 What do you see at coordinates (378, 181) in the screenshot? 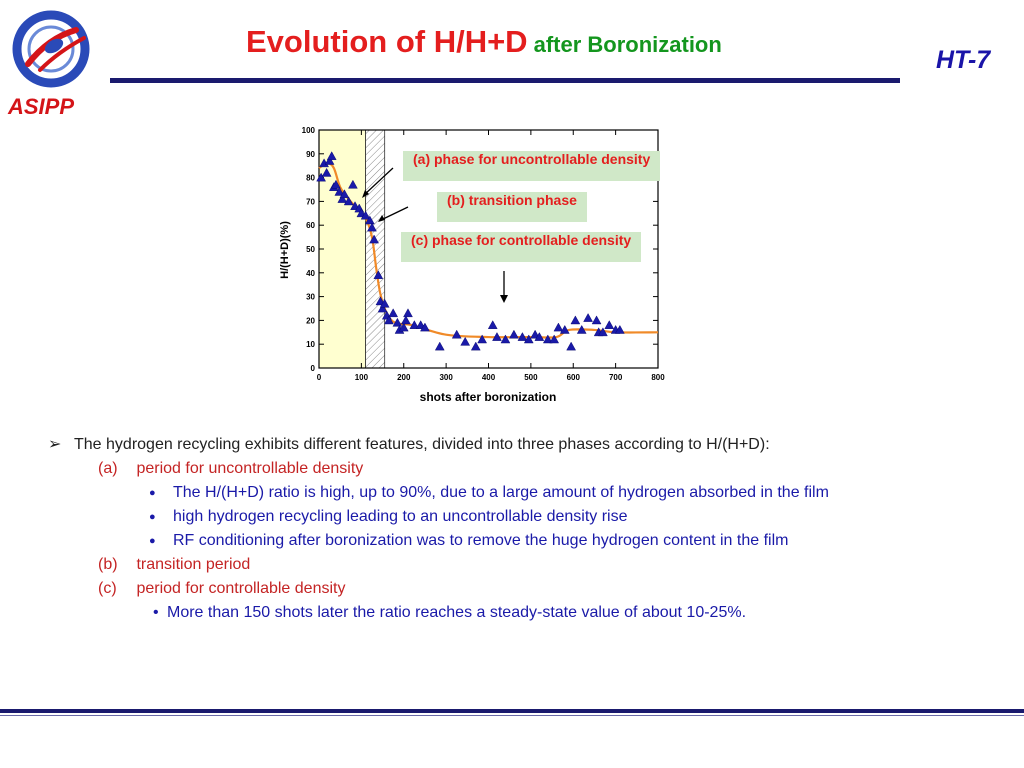
I see `arrow-a` at bounding box center [378, 181].